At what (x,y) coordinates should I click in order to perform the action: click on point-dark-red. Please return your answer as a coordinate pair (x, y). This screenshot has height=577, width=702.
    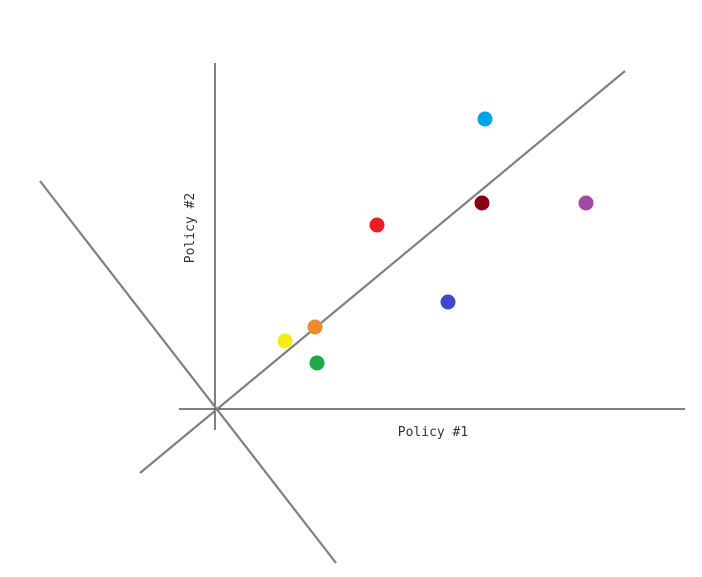
    Looking at the image, I should click on (482, 203).